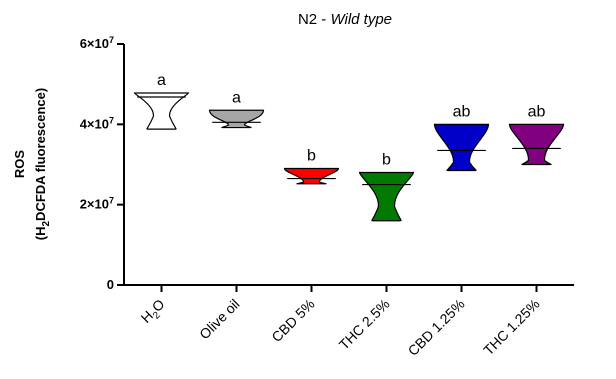 This screenshot has height=379, width=616. What do you see at coordinates (364, 324) in the screenshot?
I see `x-tick-label: THC 2.5%` at bounding box center [364, 324].